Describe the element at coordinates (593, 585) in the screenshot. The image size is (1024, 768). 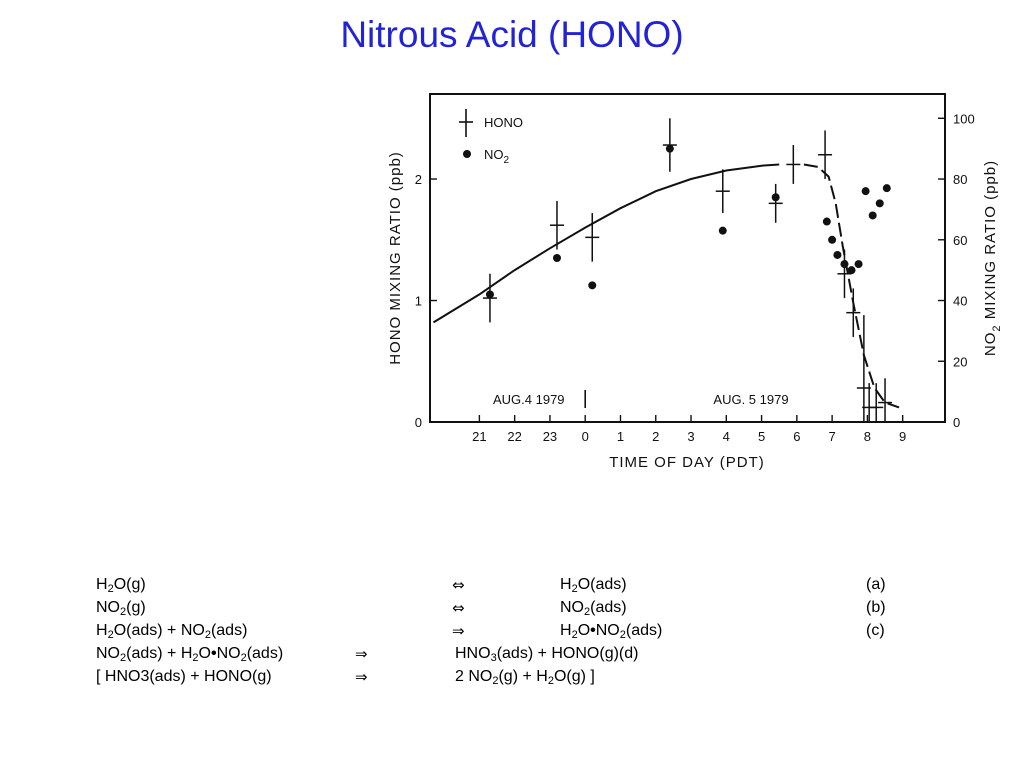
I see `equation-rhs: H2O(ads)` at that location.